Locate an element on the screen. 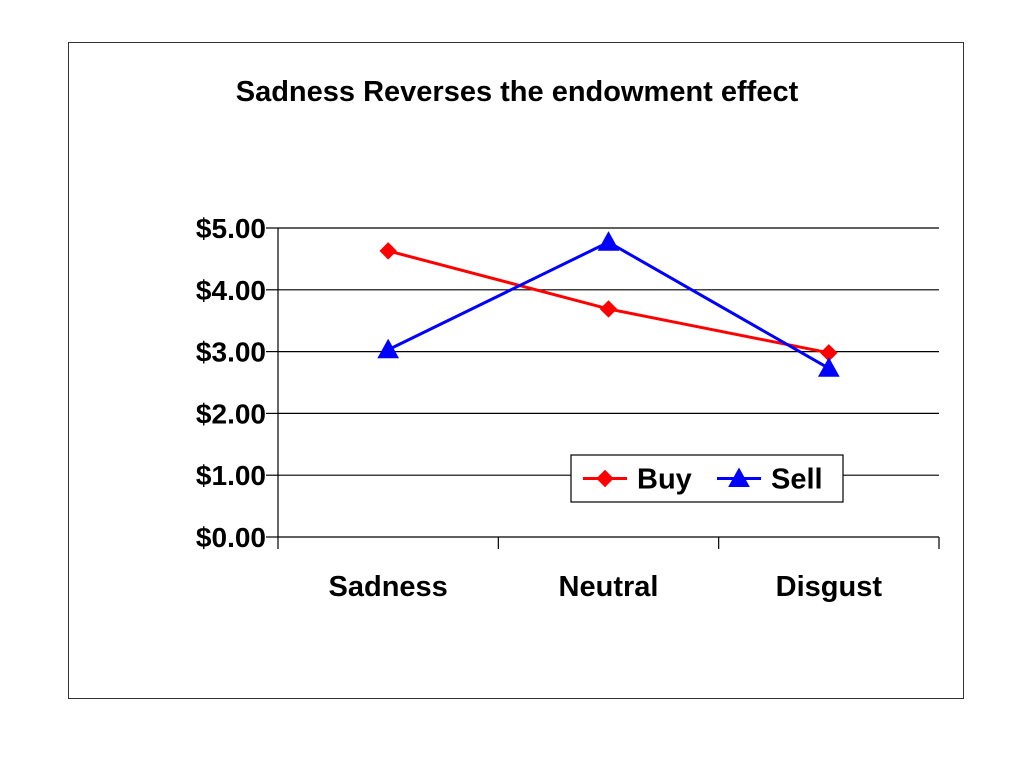 The image size is (1024, 768). legend-label-buy: Buy is located at coordinates (664, 480).